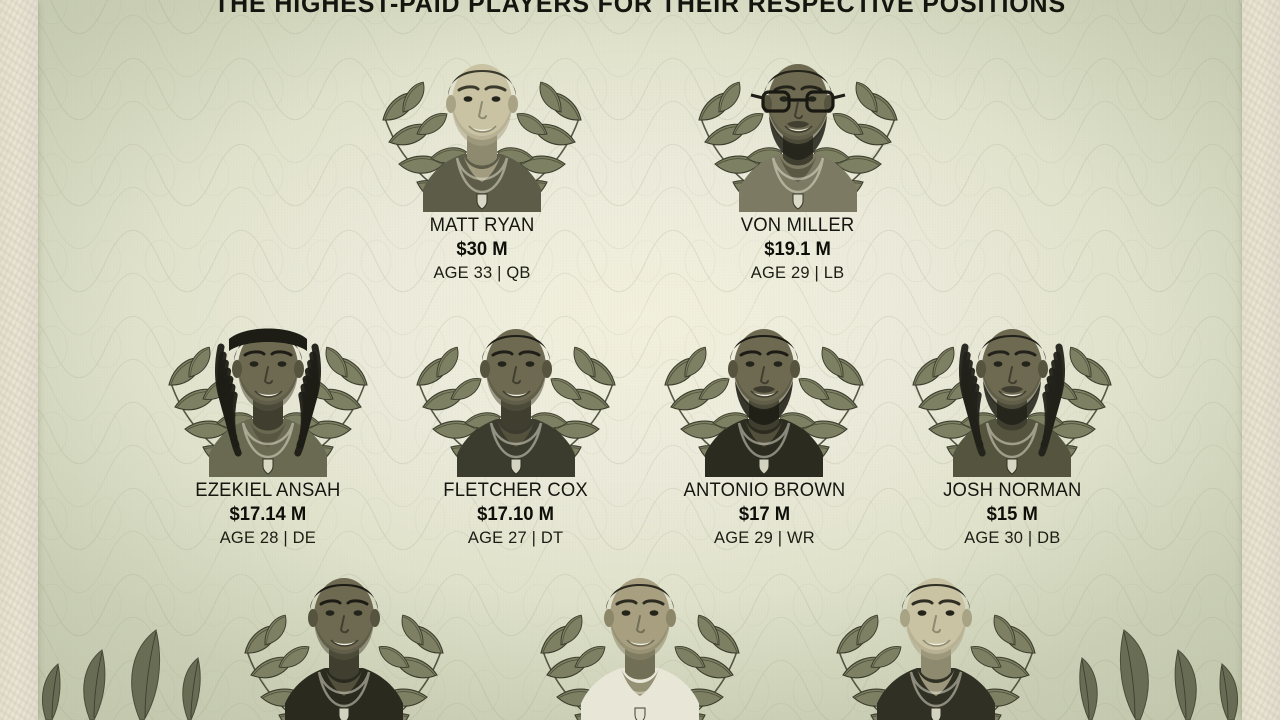  What do you see at coordinates (482, 225) in the screenshot?
I see `player-name: MATT RYAN` at bounding box center [482, 225].